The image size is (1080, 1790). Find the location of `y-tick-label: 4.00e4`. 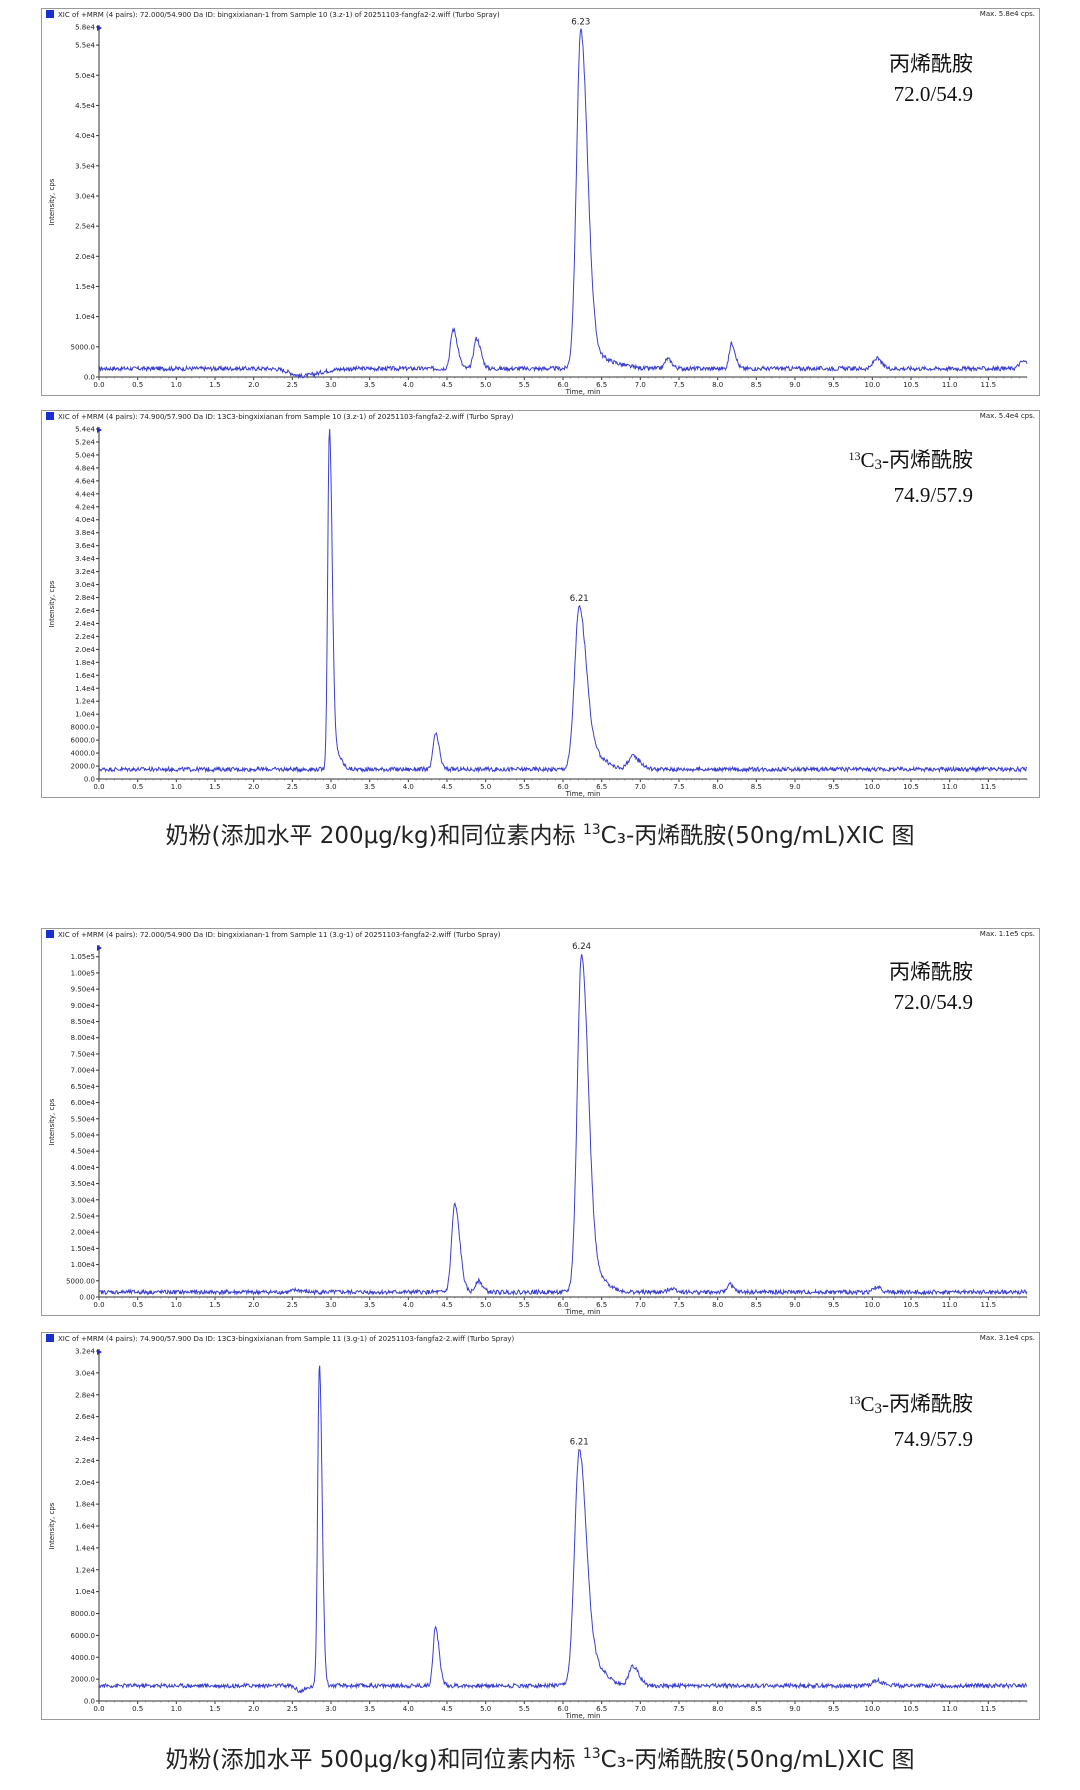

y-tick-label: 4.00e4 is located at coordinates (83, 1168).